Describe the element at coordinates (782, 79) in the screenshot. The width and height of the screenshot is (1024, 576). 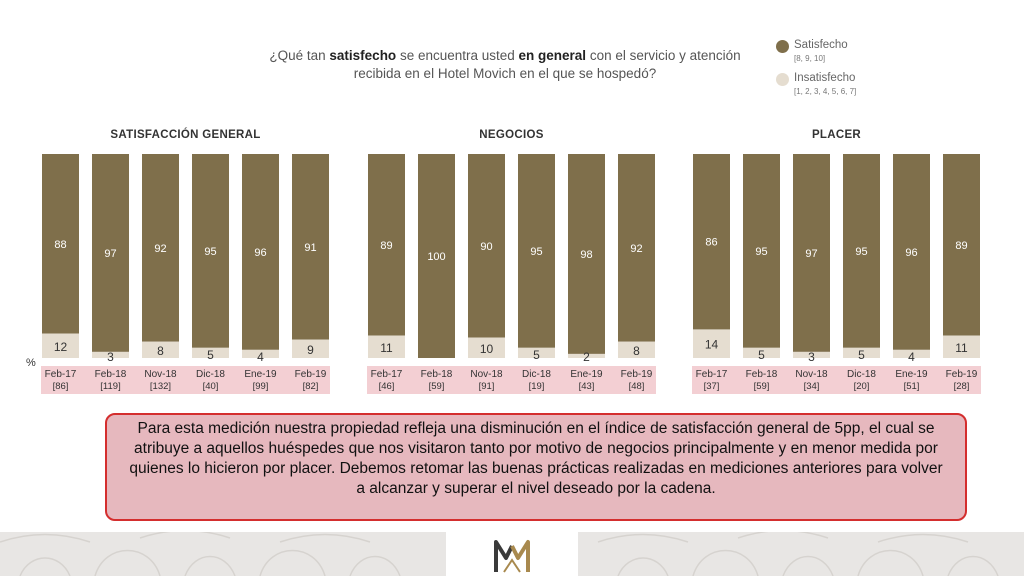
I see `legend-swatch-dissatisfied` at that location.